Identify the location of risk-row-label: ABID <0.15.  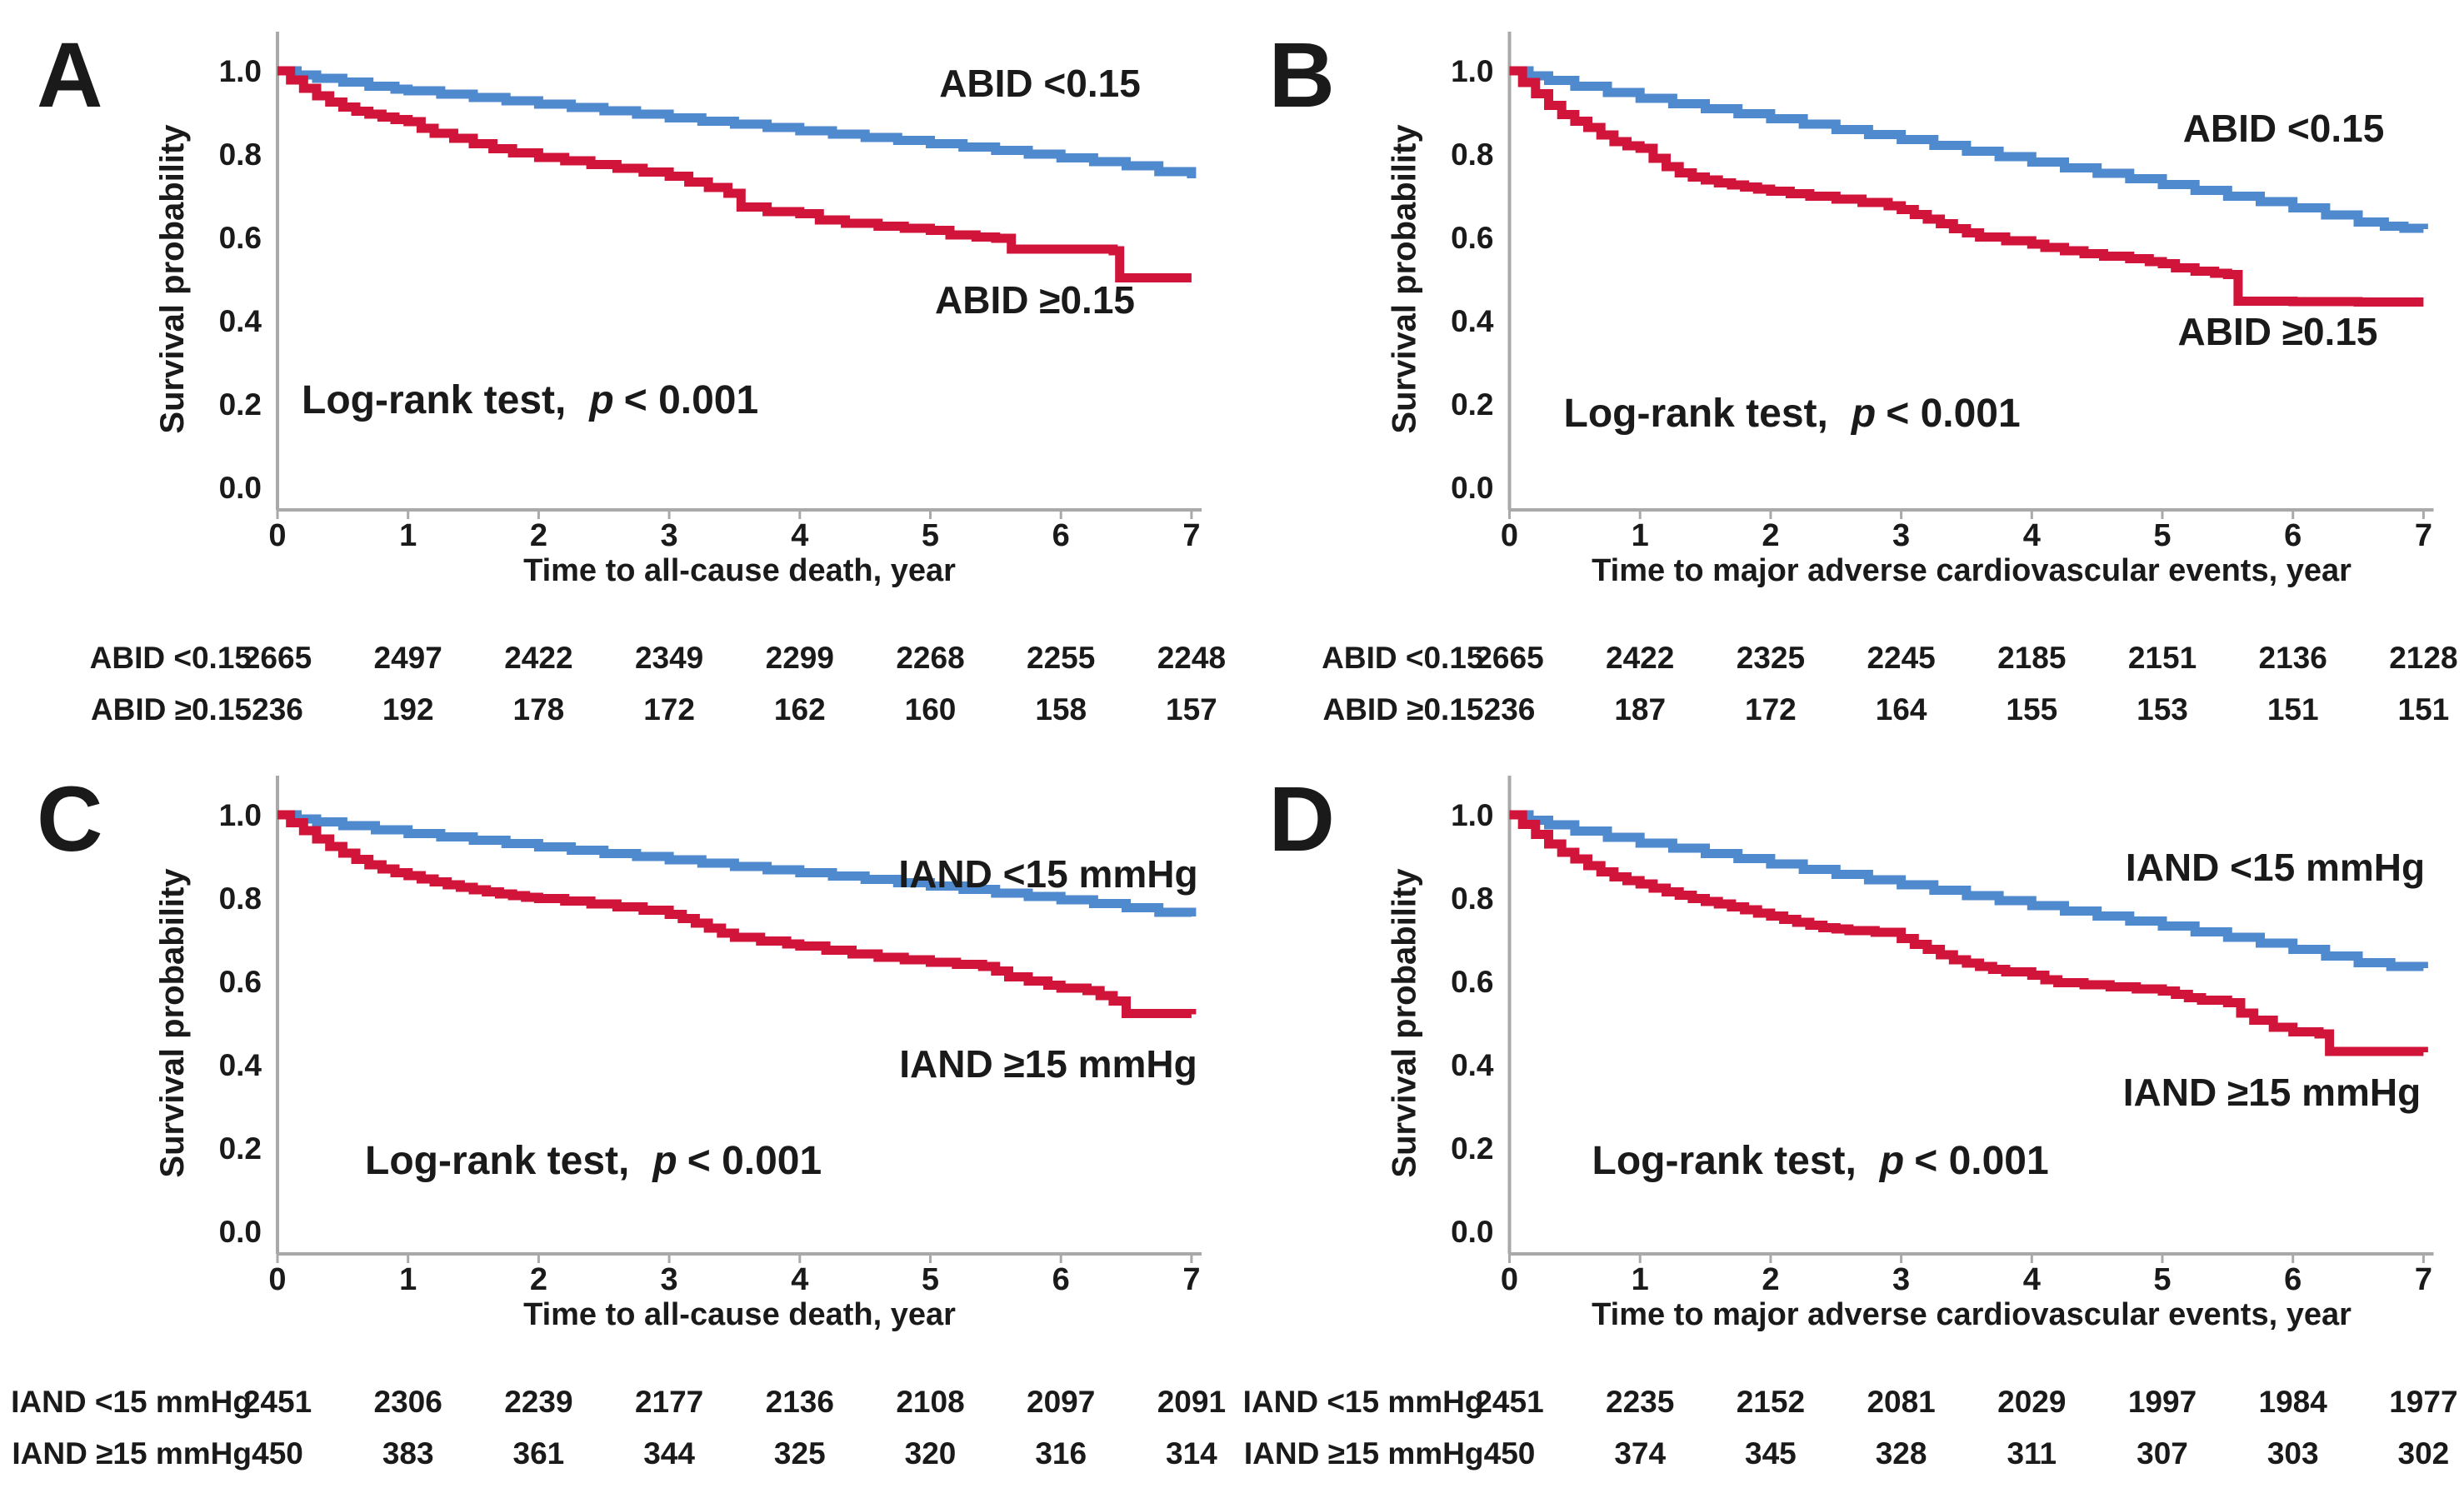
(171, 658).